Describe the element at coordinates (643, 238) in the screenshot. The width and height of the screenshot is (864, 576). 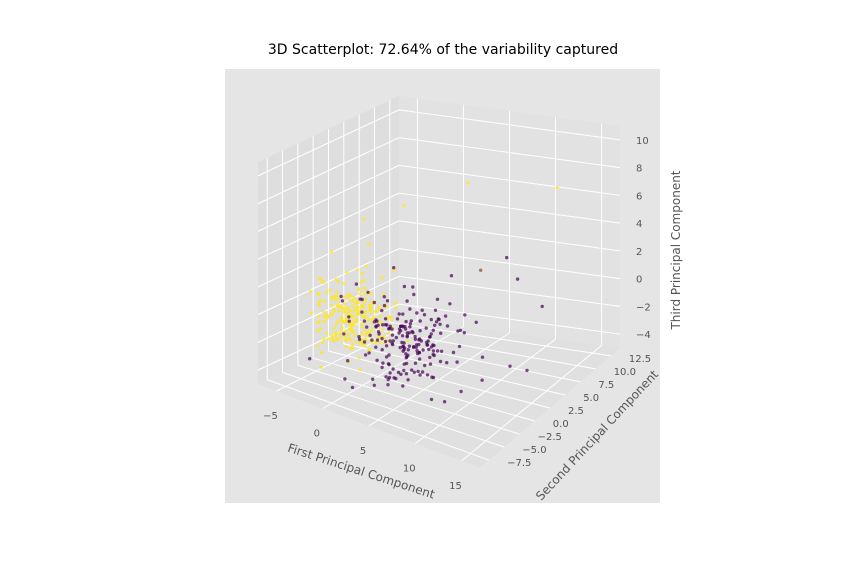
I see `z-tick-labels: −4 −2 0 2 4 6 8 10` at that location.